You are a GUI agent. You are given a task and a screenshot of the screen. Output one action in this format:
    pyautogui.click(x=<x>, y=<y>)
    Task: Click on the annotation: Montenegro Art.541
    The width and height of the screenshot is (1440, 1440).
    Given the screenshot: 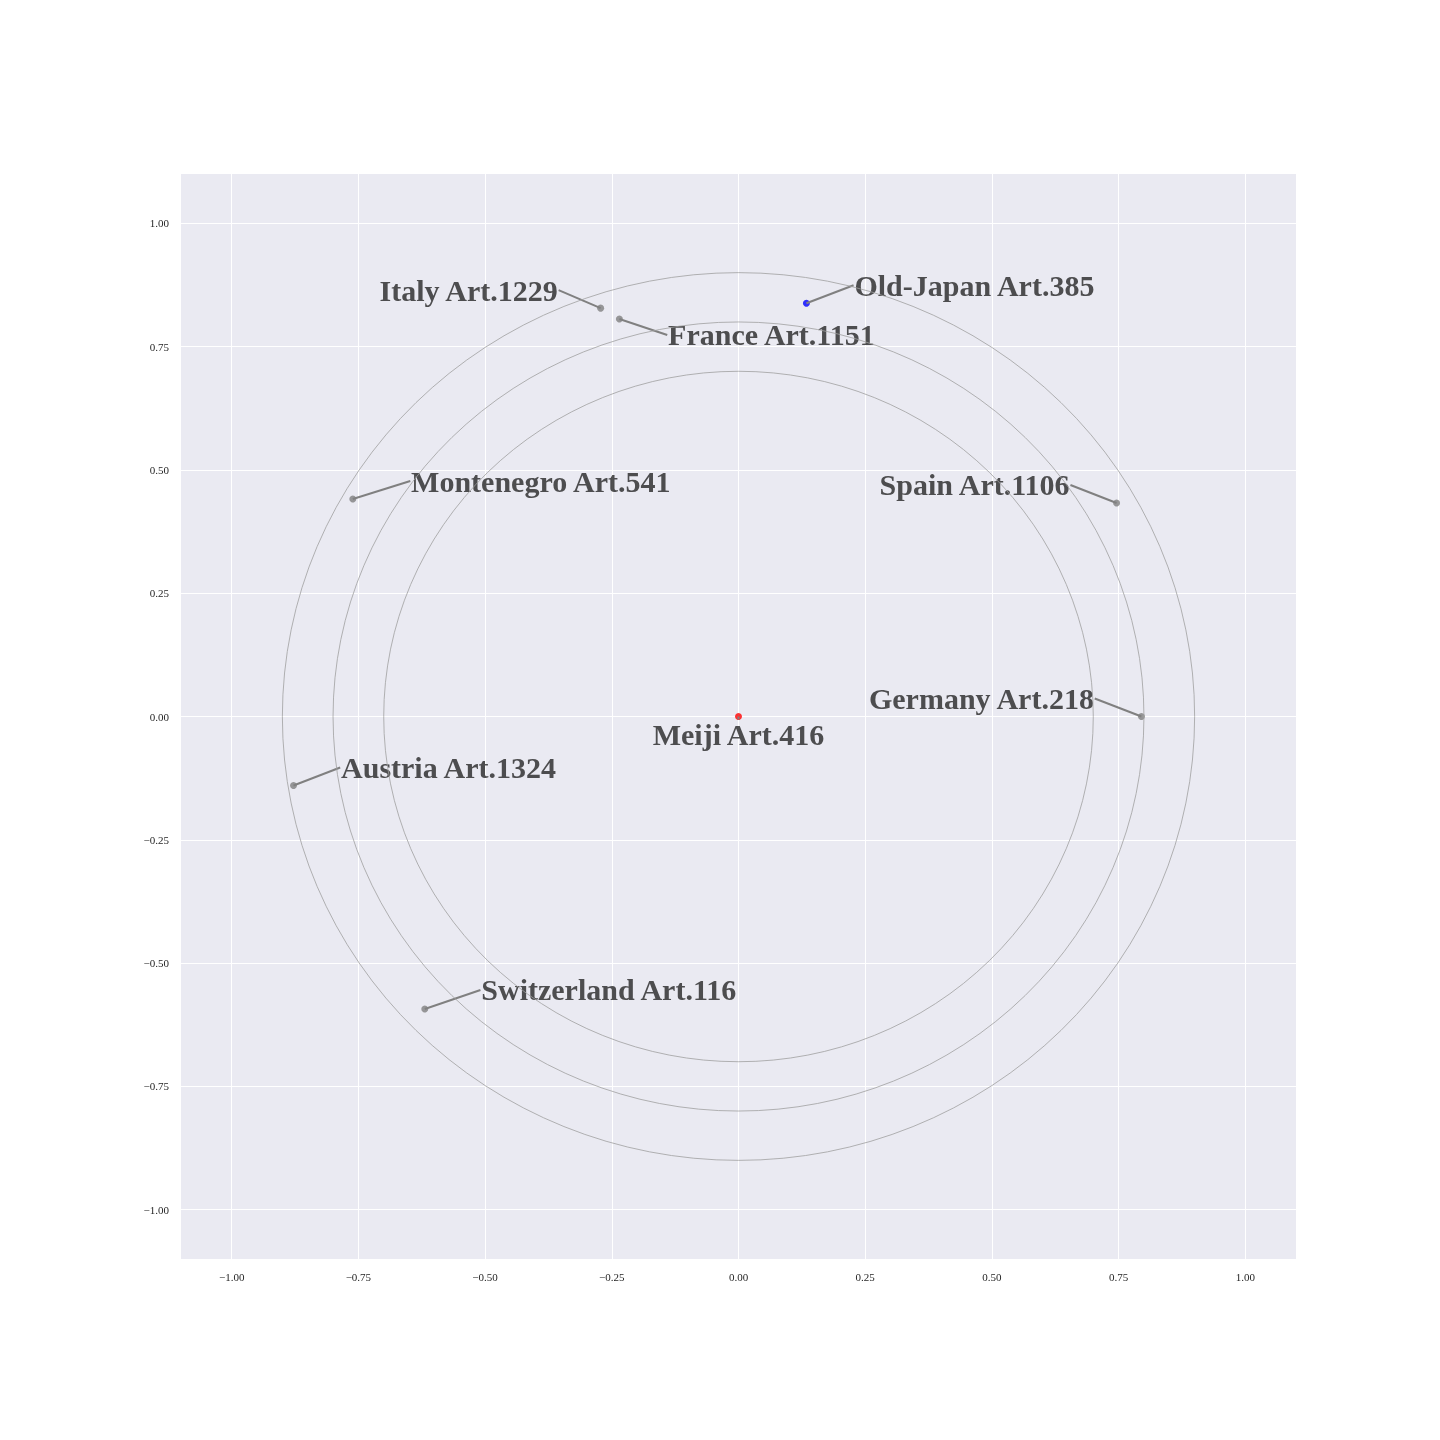 What is the action you would take?
    pyautogui.click(x=541, y=481)
    